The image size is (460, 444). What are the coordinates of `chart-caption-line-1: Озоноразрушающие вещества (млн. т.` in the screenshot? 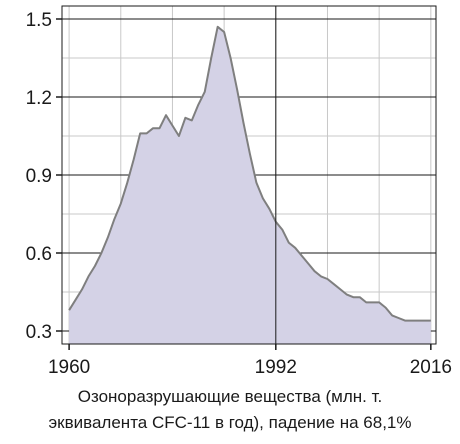 It's located at (230, 396).